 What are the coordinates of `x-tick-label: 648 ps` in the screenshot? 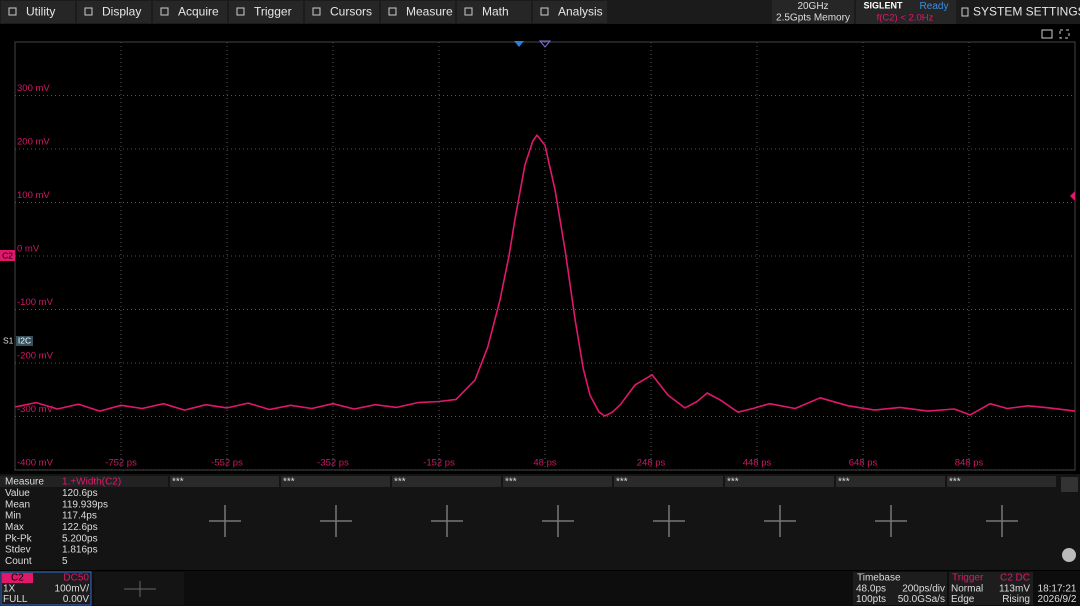 It's located at (863, 463).